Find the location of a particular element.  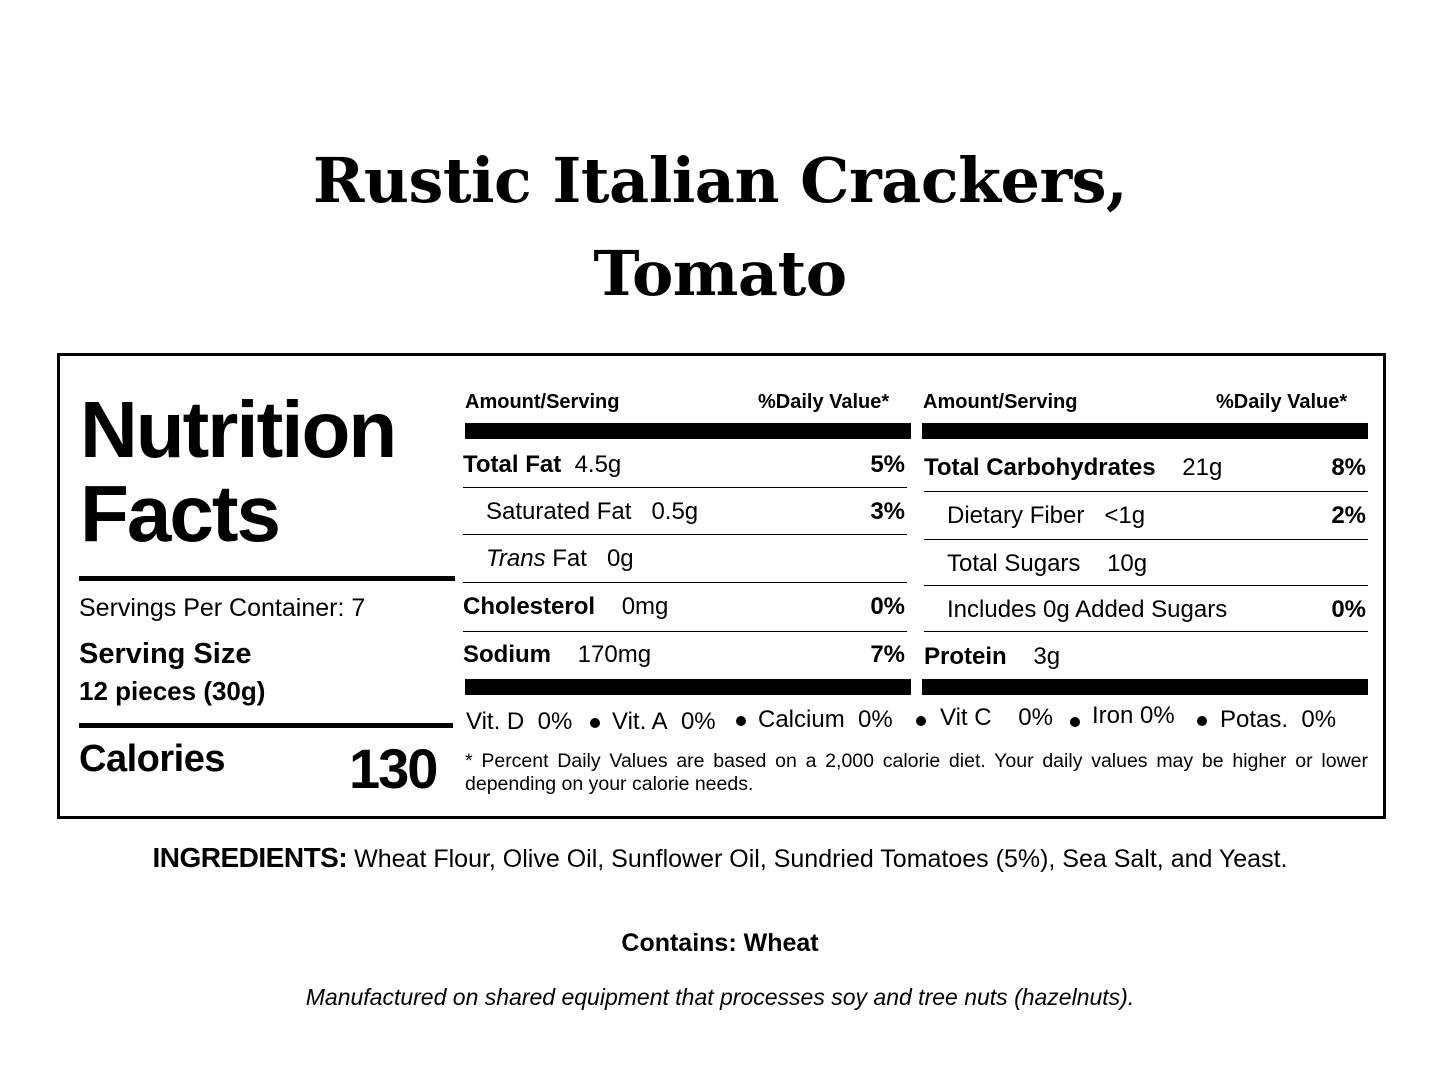

nutrient-amount: 21g is located at coordinates (1202, 467).